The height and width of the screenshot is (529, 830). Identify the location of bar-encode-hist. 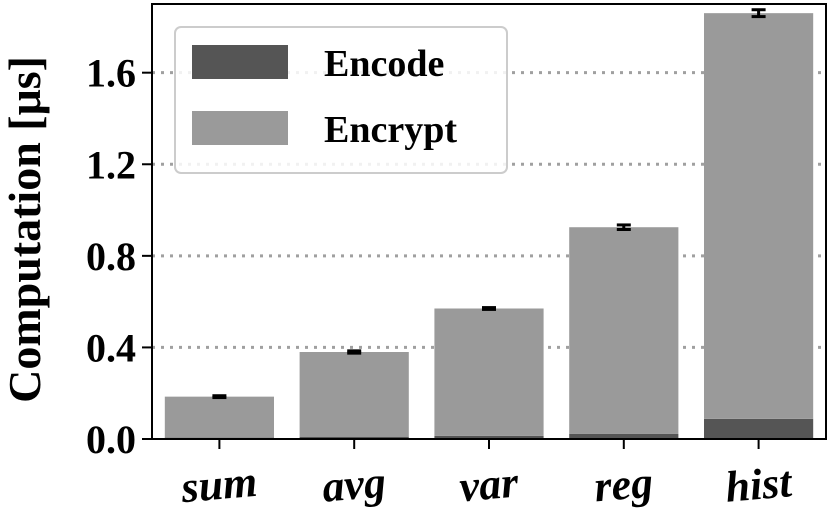
(759, 428).